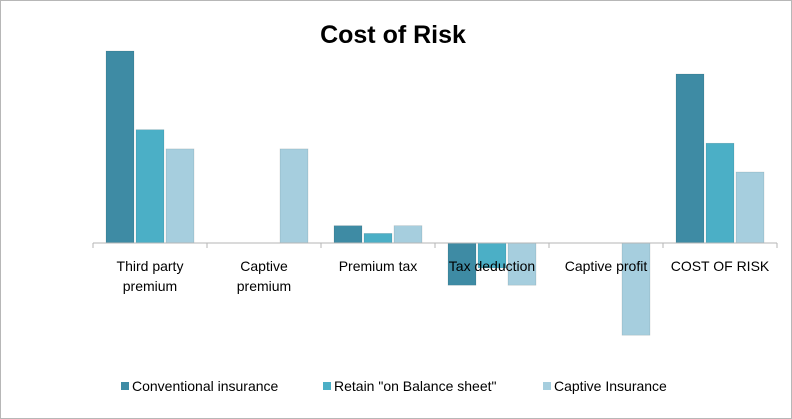 The width and height of the screenshot is (792, 419). I want to click on x-tick-label: Captive profit, so click(606, 266).